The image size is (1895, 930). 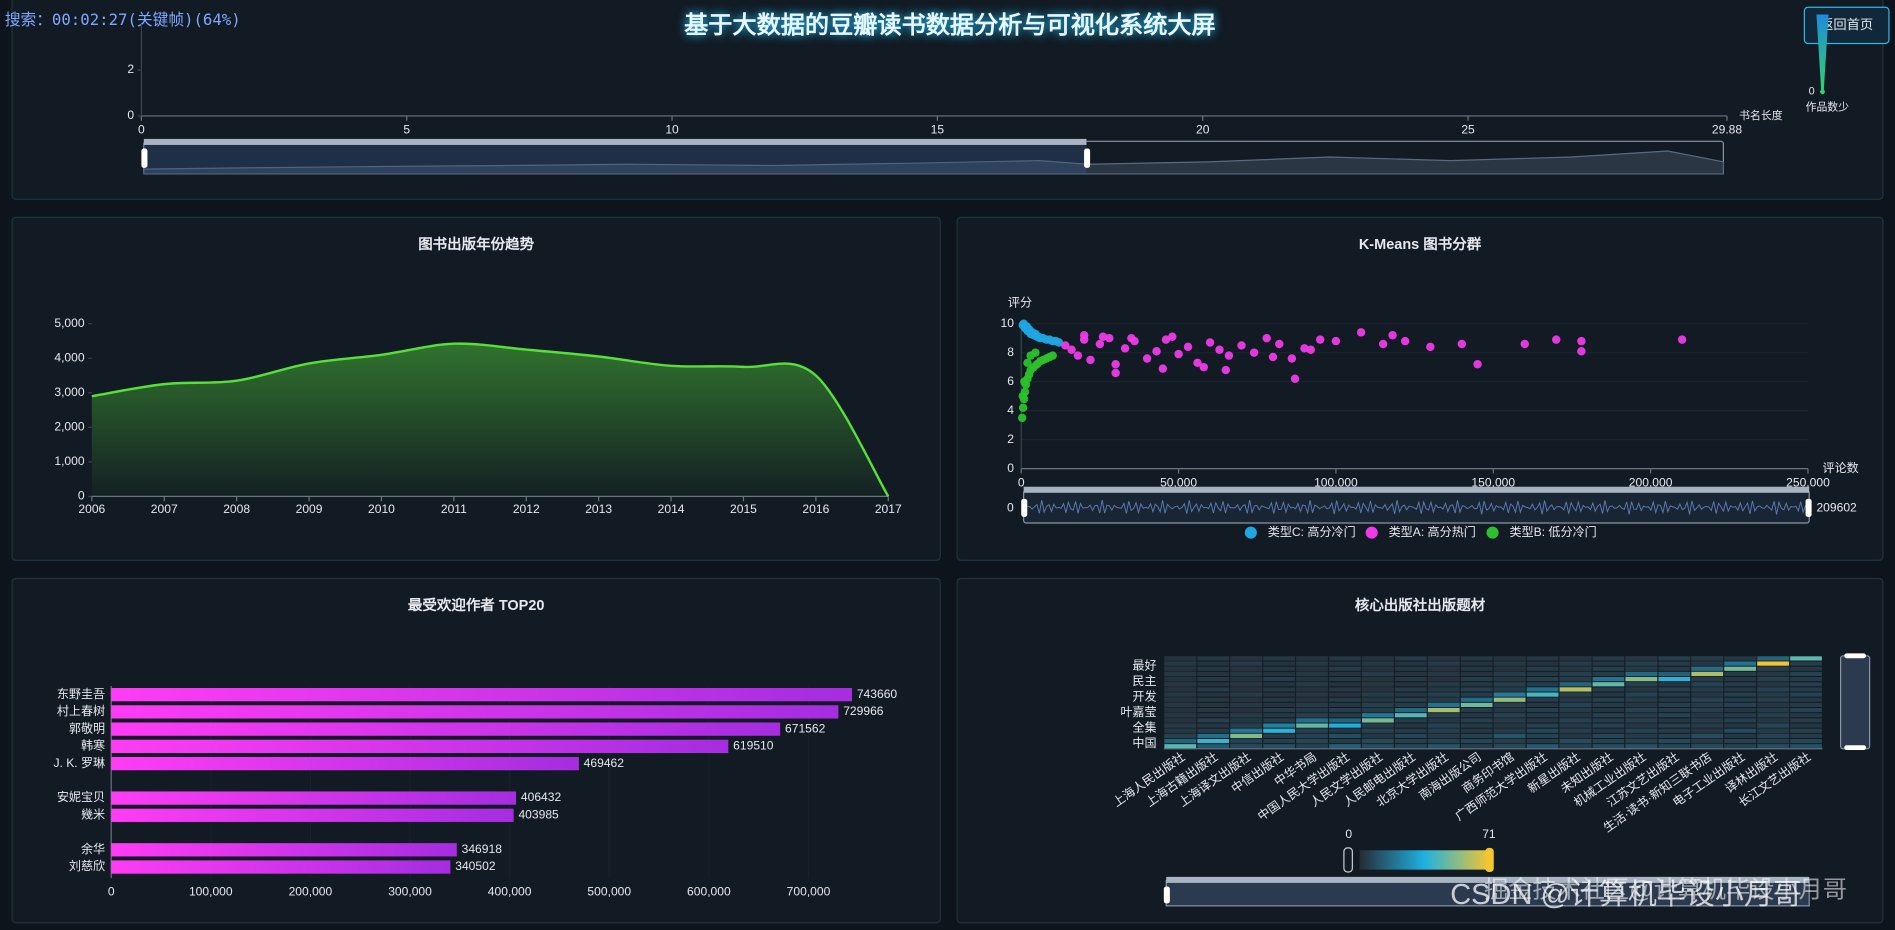 What do you see at coordinates (1552, 531) in the screenshot?
I see `legend-label: 类型B: 低分冷门` at bounding box center [1552, 531].